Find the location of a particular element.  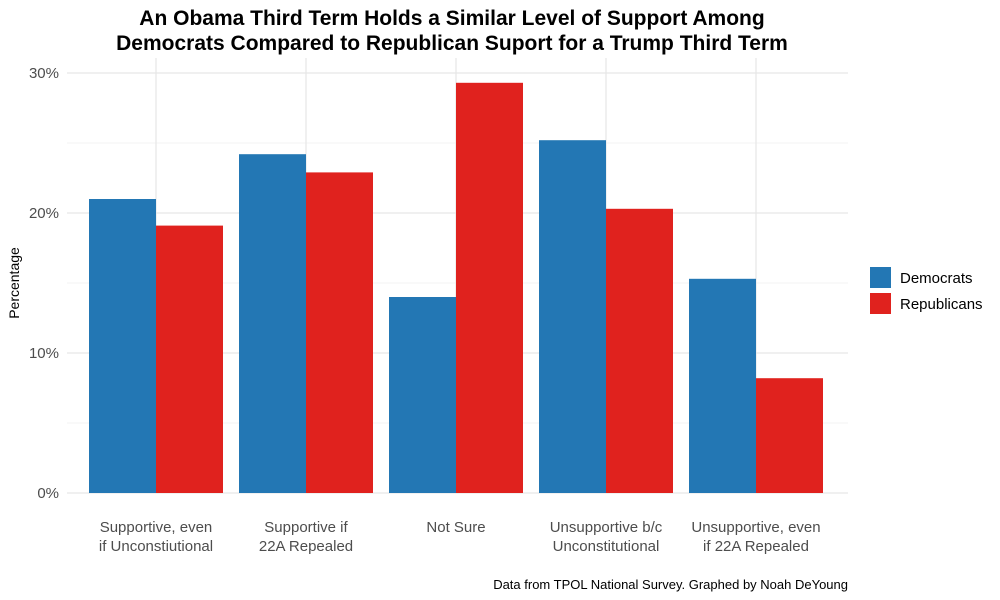

x-tick-label-line: Unconstitutional is located at coordinates (606, 546).